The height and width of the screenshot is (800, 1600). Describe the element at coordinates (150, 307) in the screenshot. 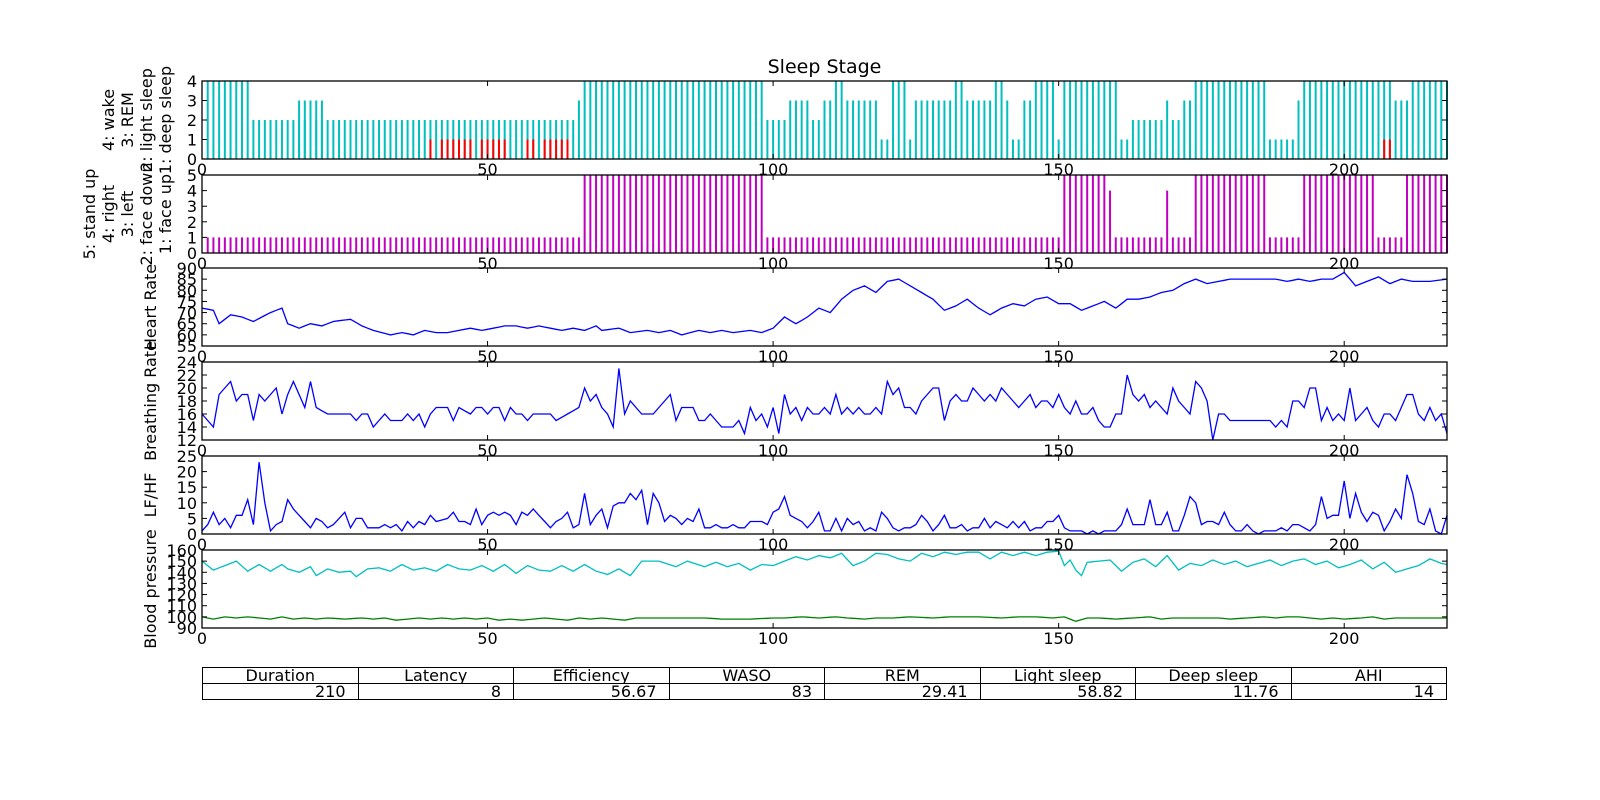

I see `y-axis-title: Heart Rate` at that location.